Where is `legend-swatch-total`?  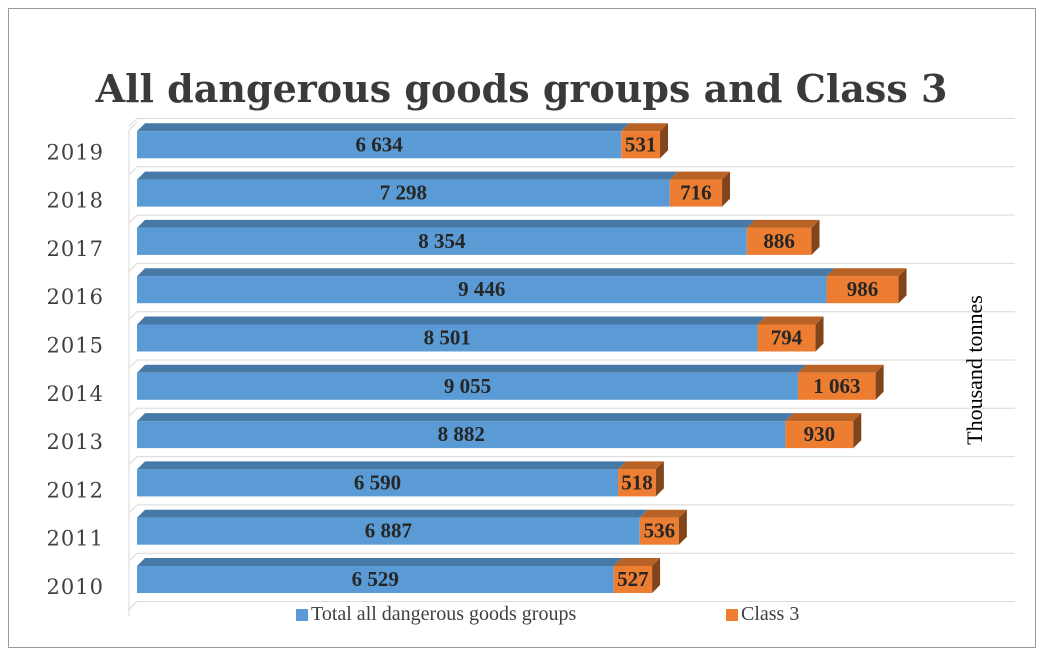
legend-swatch-total is located at coordinates (302, 615).